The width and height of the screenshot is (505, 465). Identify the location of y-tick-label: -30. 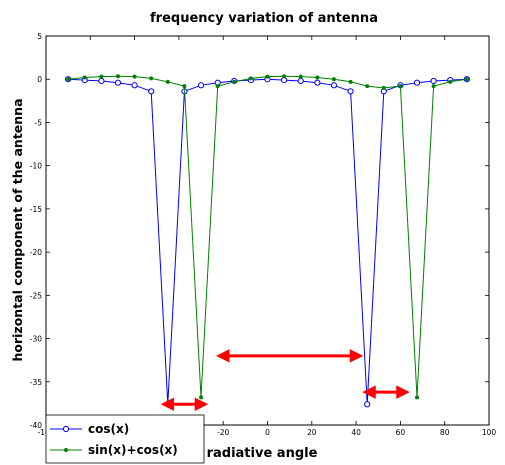
(36, 339).